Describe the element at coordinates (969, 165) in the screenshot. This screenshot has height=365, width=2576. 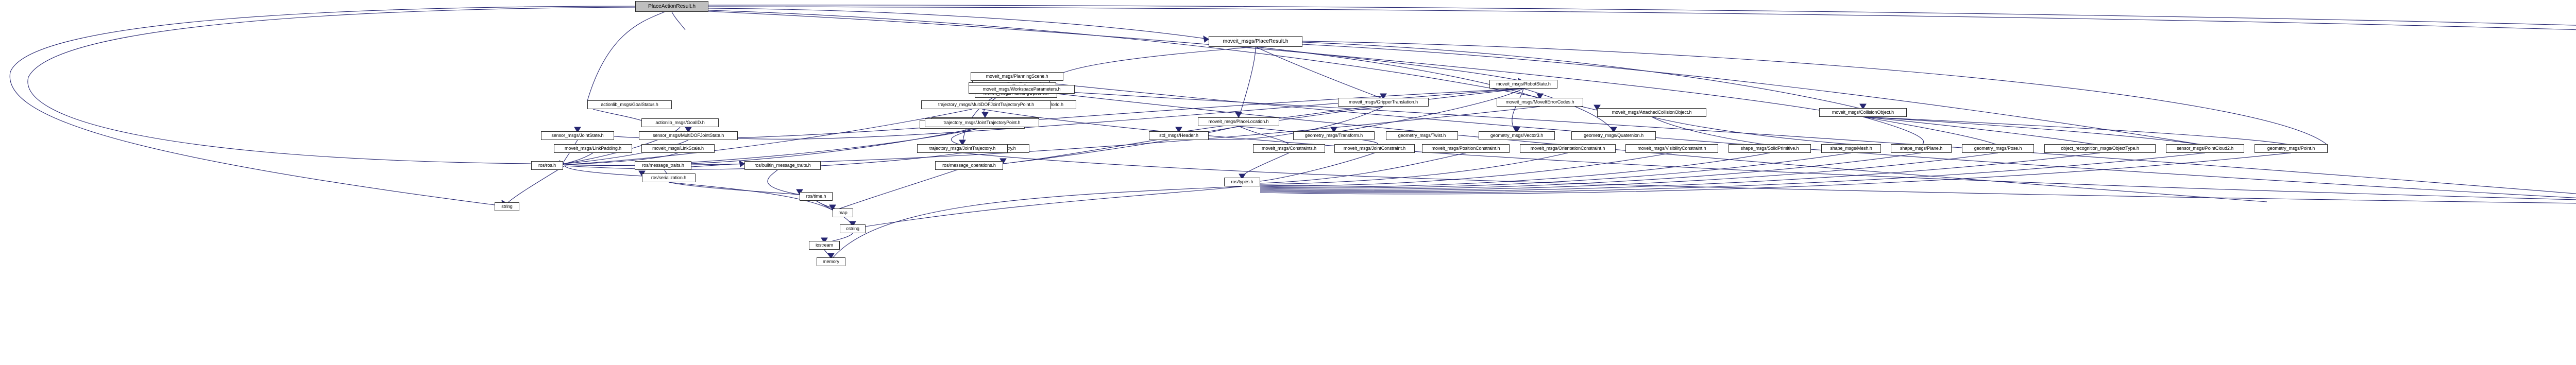
I see `graph-node: ros/message_operations.h` at that location.